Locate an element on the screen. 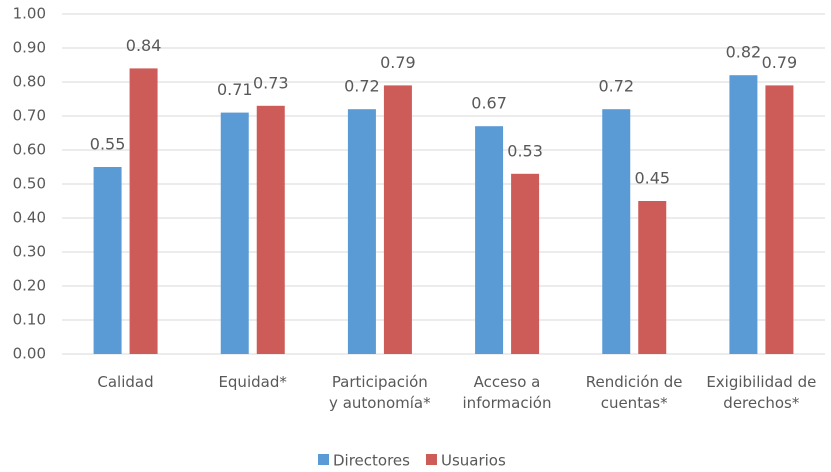 Image resolution: width=831 pixels, height=472 pixels. data-label: 0.67 is located at coordinates (489, 103).